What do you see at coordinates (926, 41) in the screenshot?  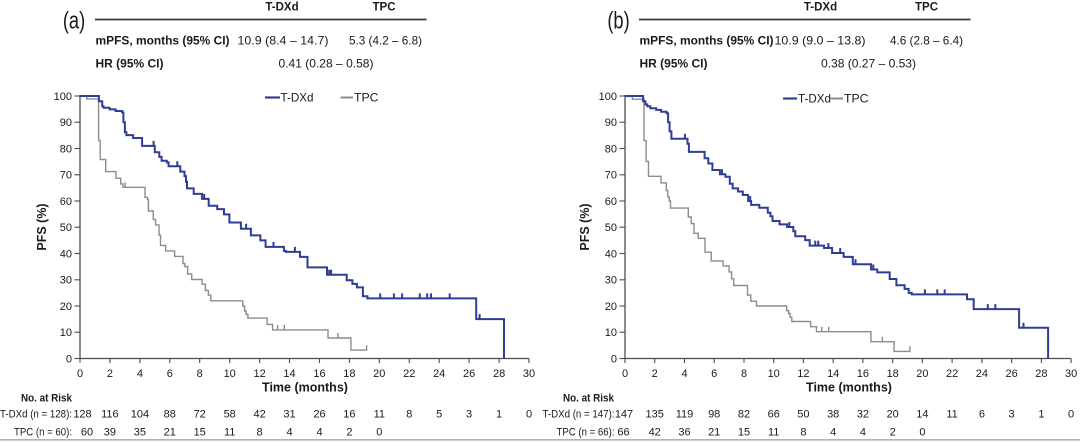 I see `svg-text: 4.6 (2.8 – 6.4)` at bounding box center [926, 41].